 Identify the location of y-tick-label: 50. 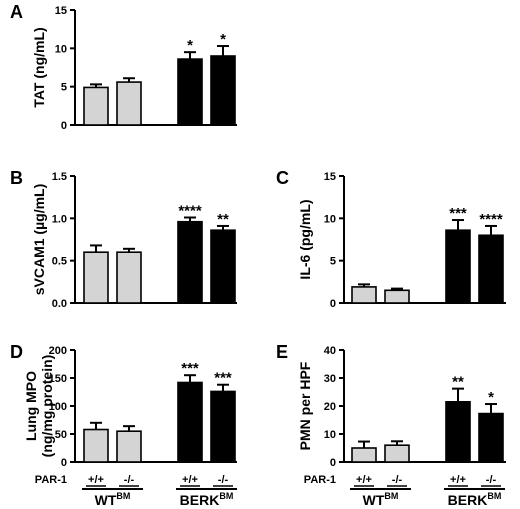
(61, 435).